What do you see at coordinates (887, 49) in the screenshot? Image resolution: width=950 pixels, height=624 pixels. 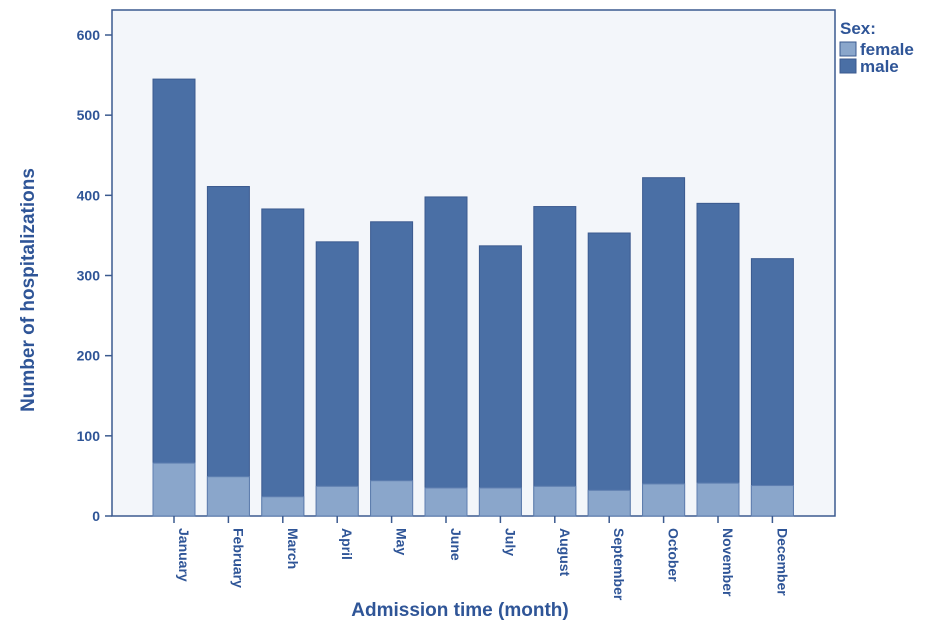 I see `legend-label-female: female` at bounding box center [887, 49].